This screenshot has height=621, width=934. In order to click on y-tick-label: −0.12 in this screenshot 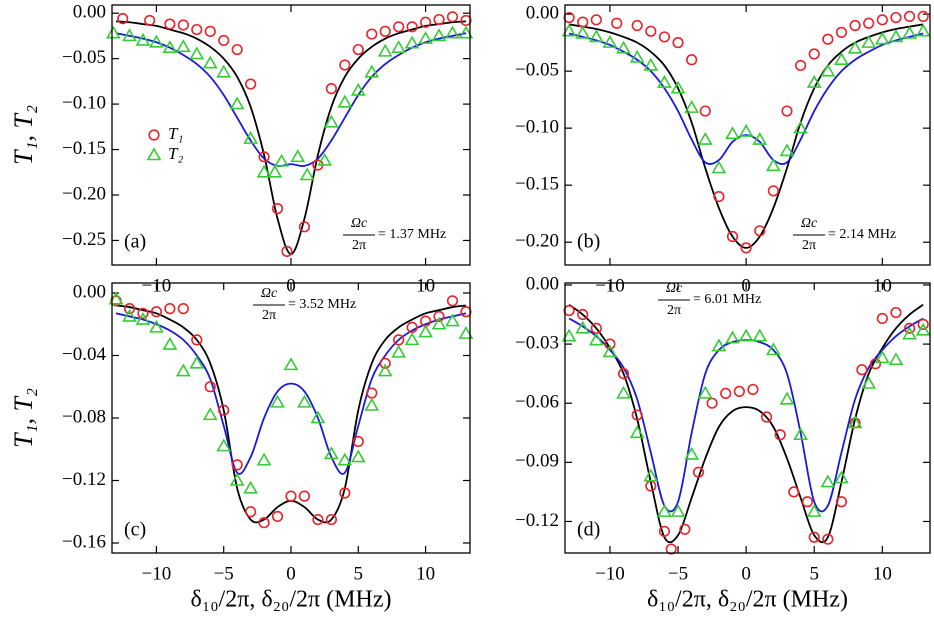, I will do `click(84, 479)`.